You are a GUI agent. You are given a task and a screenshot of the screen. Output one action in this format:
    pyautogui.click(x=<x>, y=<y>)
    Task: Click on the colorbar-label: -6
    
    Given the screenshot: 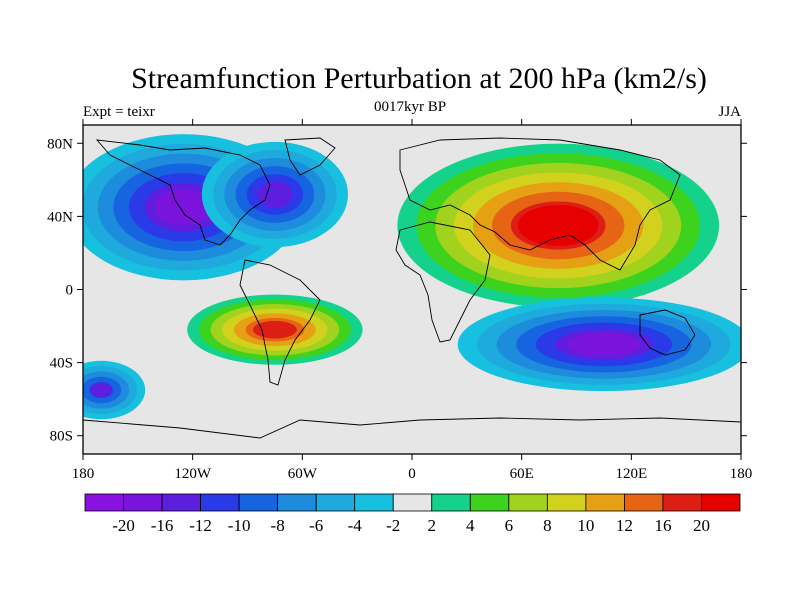 What is the action you would take?
    pyautogui.click(x=316, y=525)
    